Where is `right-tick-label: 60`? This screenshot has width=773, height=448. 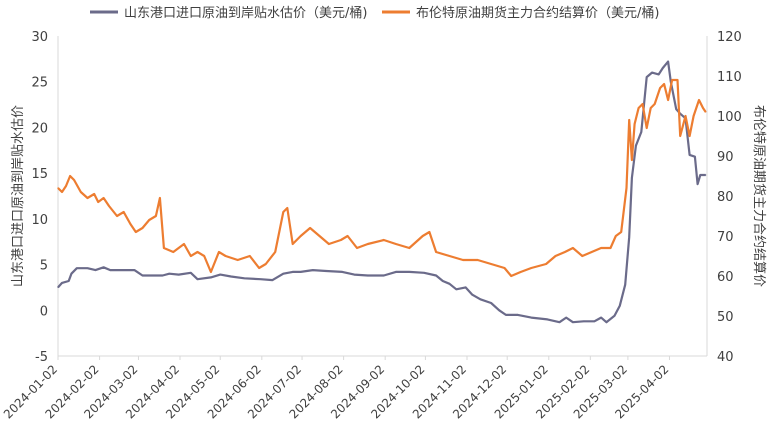 right-tick-label: 60 is located at coordinates (725, 277).